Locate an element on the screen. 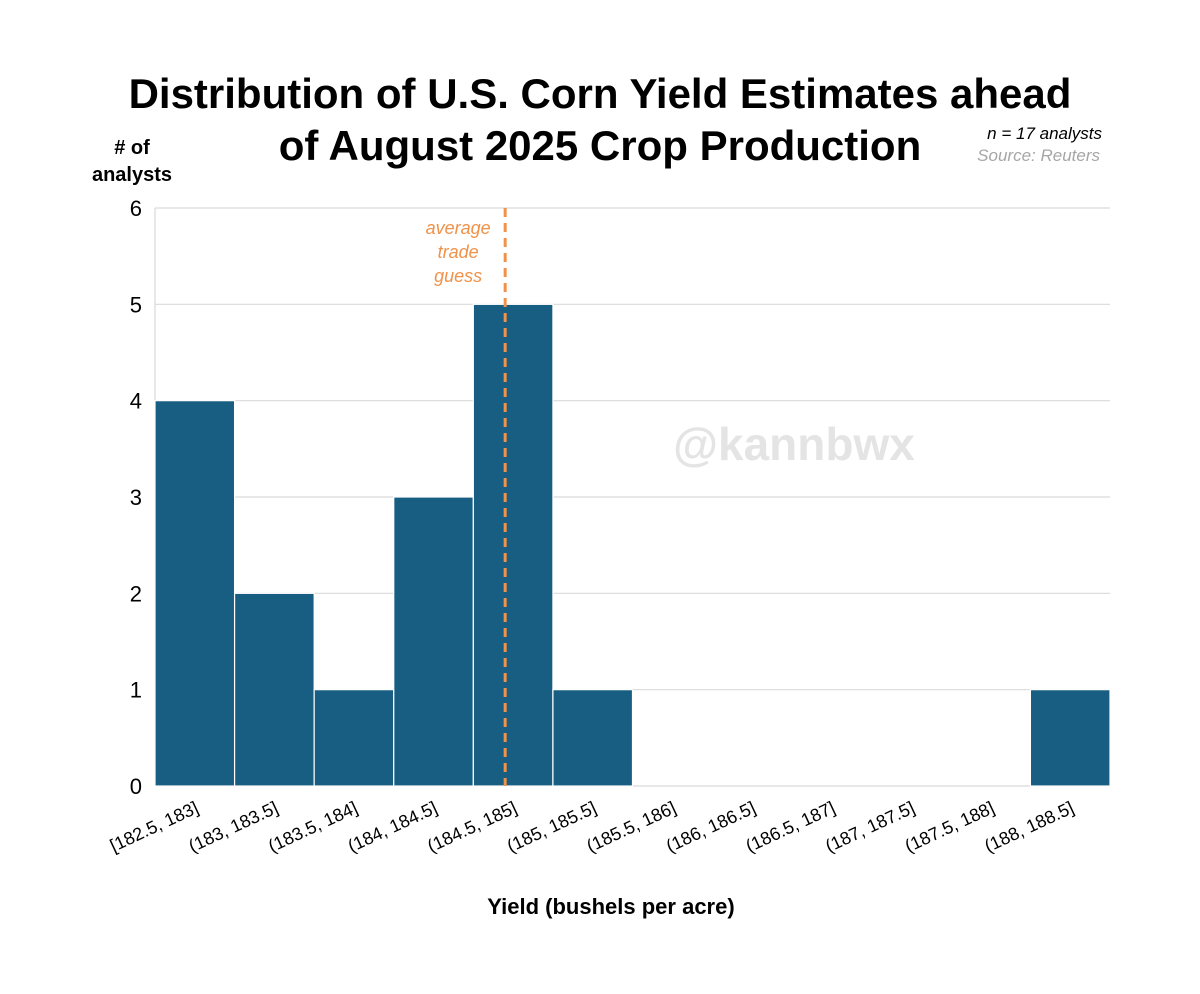  x-tick-label: (184, 184.5] is located at coordinates (393, 826).